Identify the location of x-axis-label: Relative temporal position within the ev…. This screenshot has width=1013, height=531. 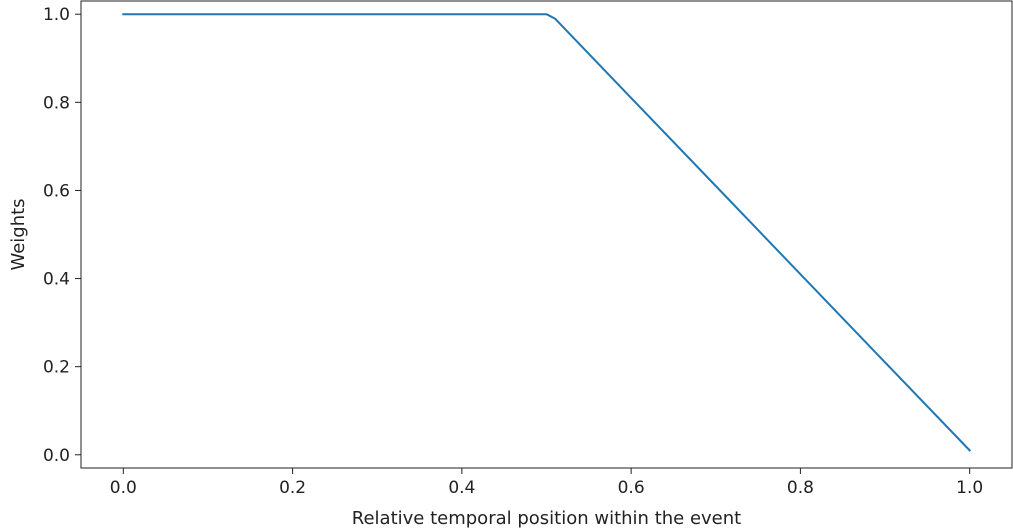
(546, 518).